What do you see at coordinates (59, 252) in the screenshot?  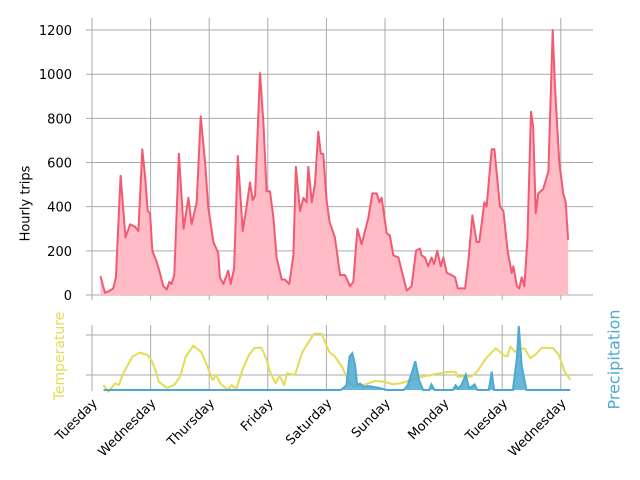 I see `y-tick-label: 200` at bounding box center [59, 252].